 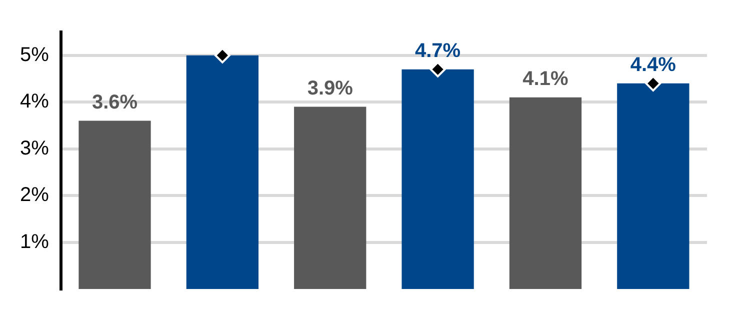 What do you see at coordinates (35, 241) in the screenshot?
I see `y-tick-label: 1%` at bounding box center [35, 241].